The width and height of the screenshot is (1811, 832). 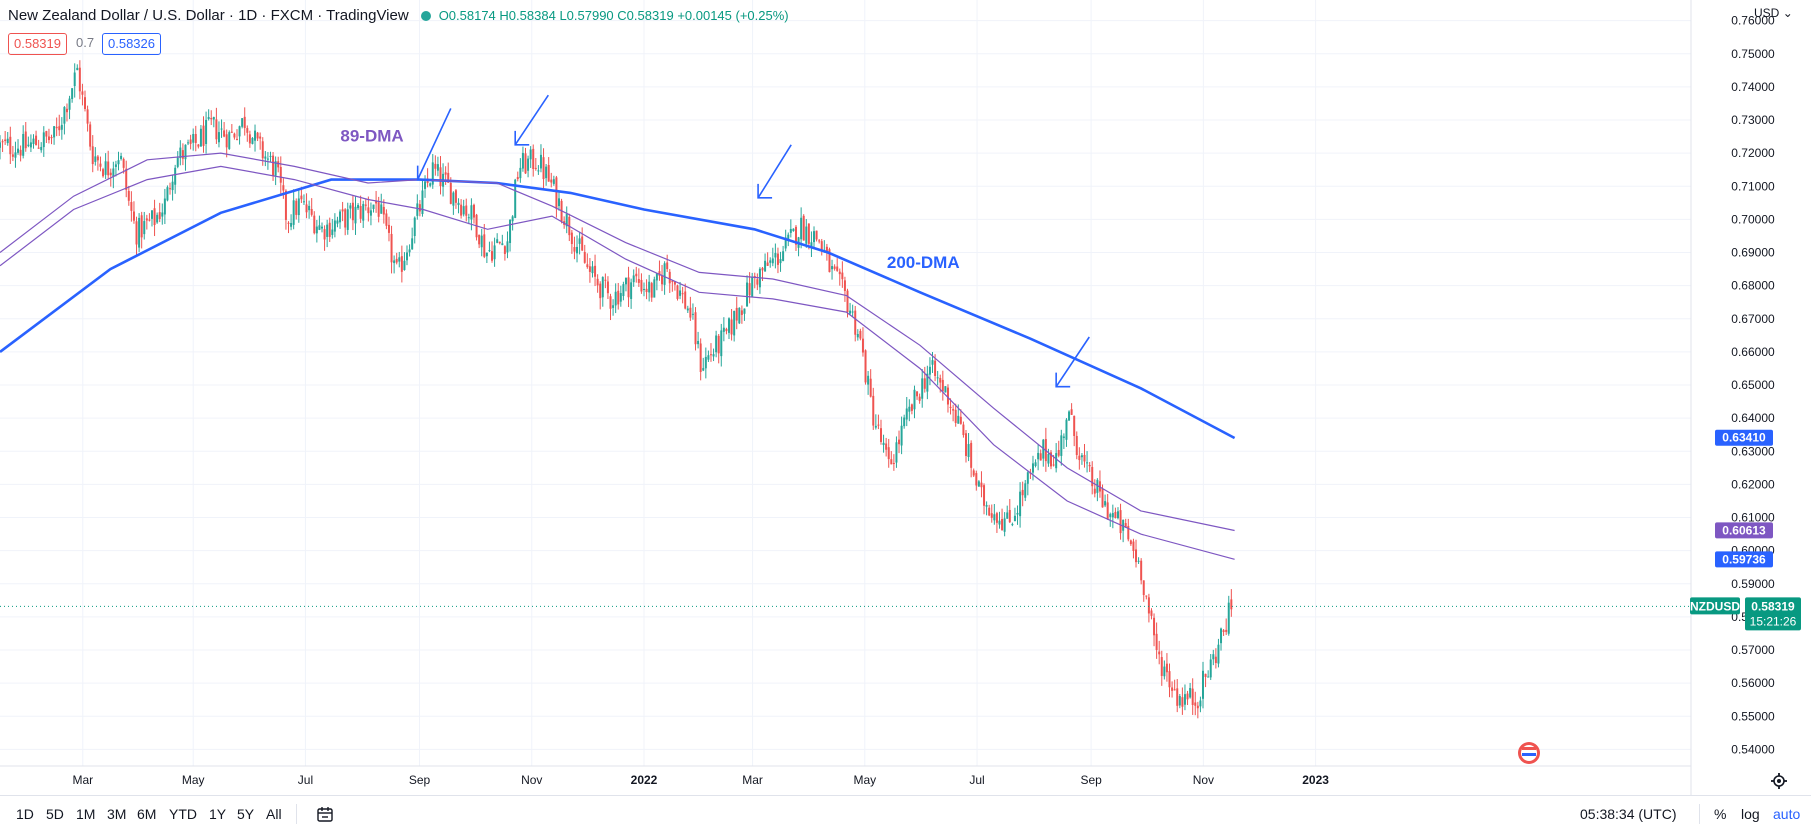 What do you see at coordinates (1529, 753) in the screenshot?
I see `flag-icon` at bounding box center [1529, 753].